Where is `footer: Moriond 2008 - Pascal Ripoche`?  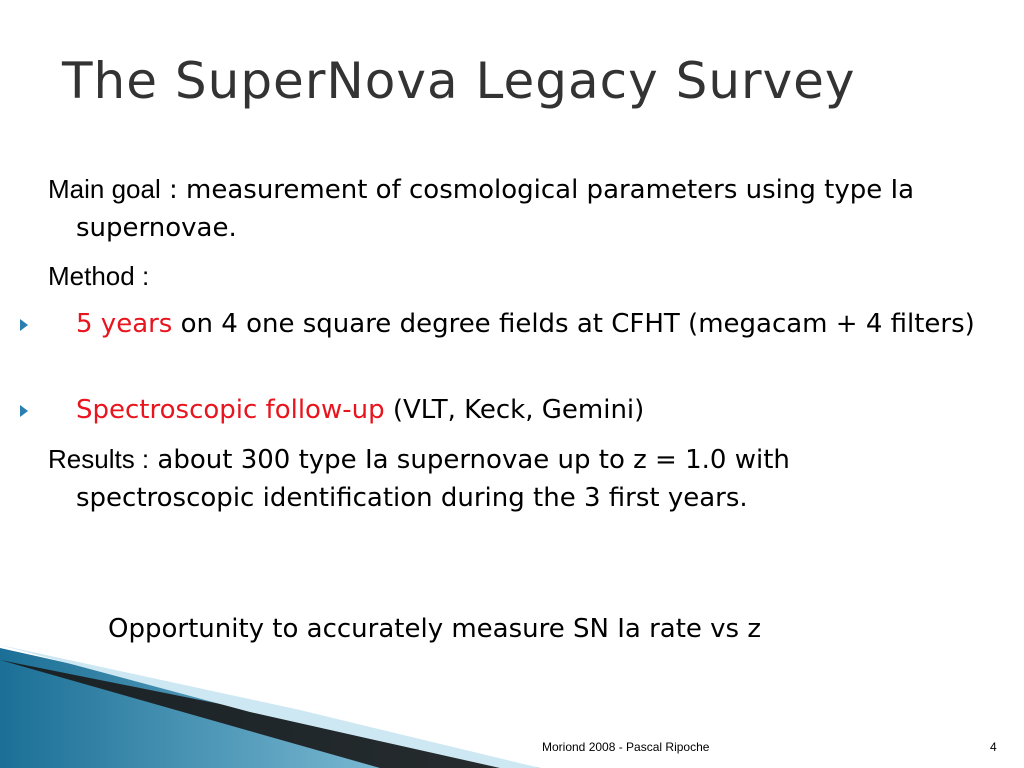 footer: Moriond 2008 - Pascal Ripoche is located at coordinates (626, 747).